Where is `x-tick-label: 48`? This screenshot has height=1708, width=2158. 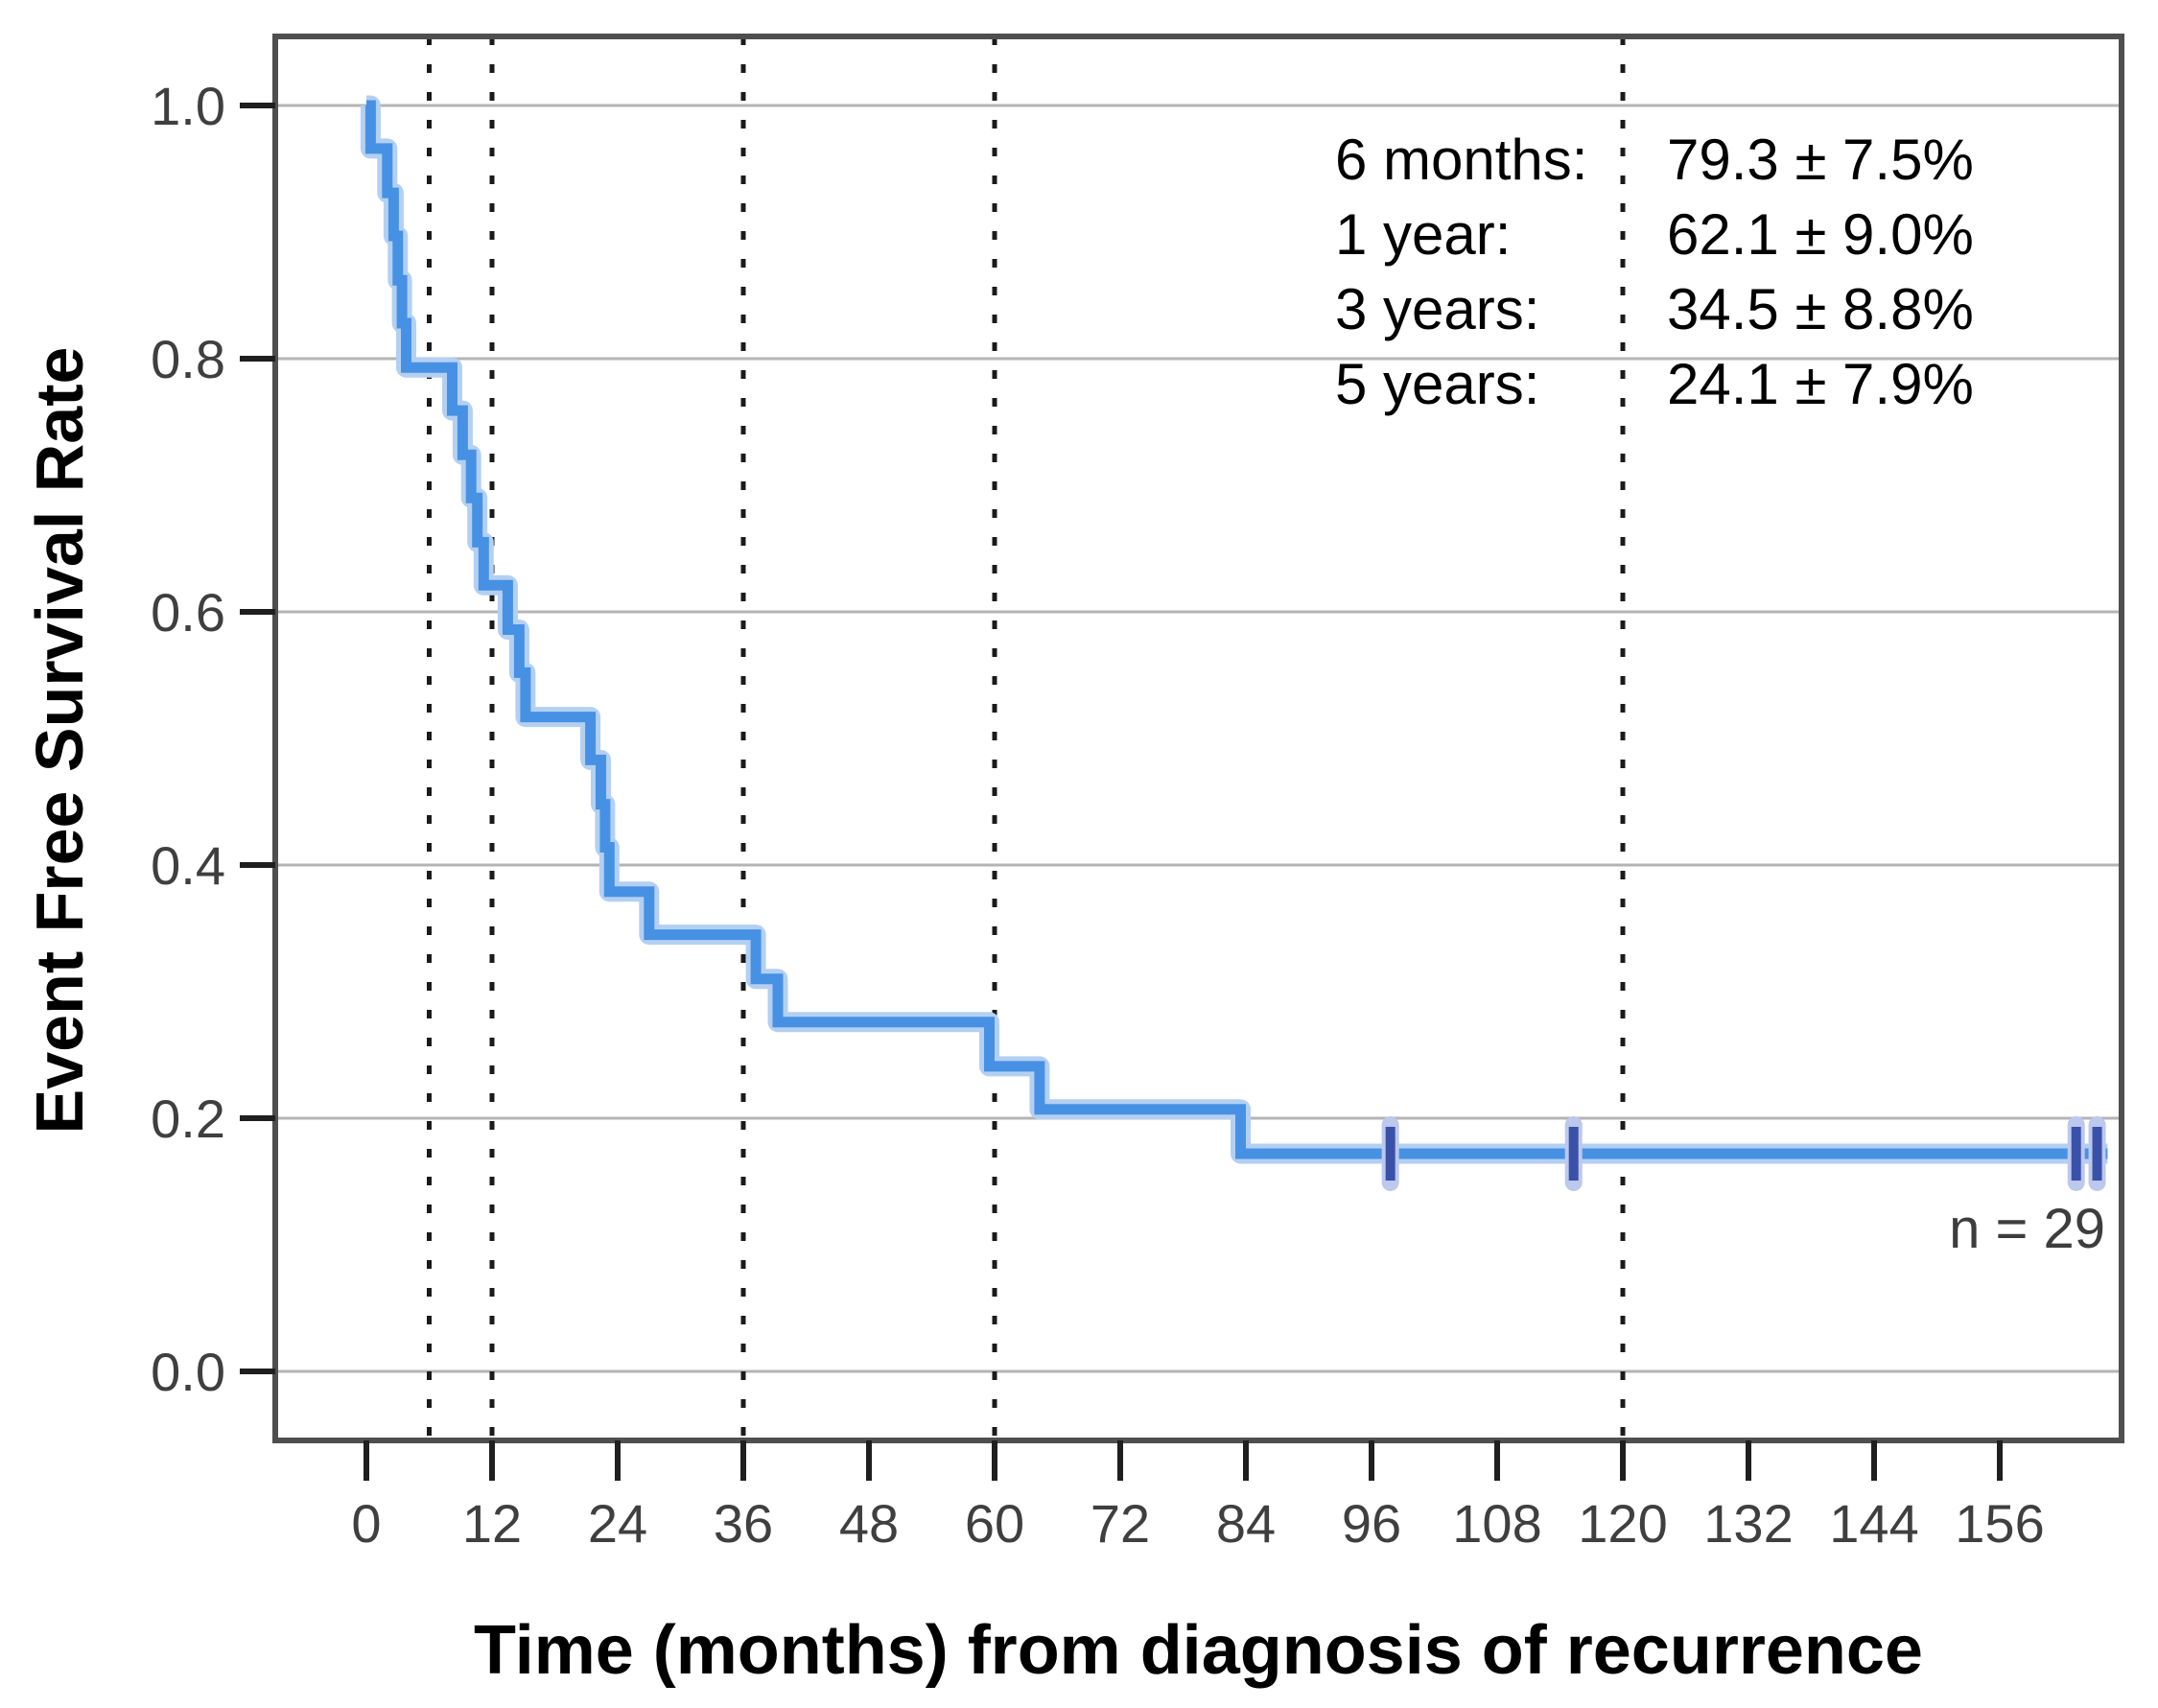 x-tick-label: 48 is located at coordinates (869, 1524).